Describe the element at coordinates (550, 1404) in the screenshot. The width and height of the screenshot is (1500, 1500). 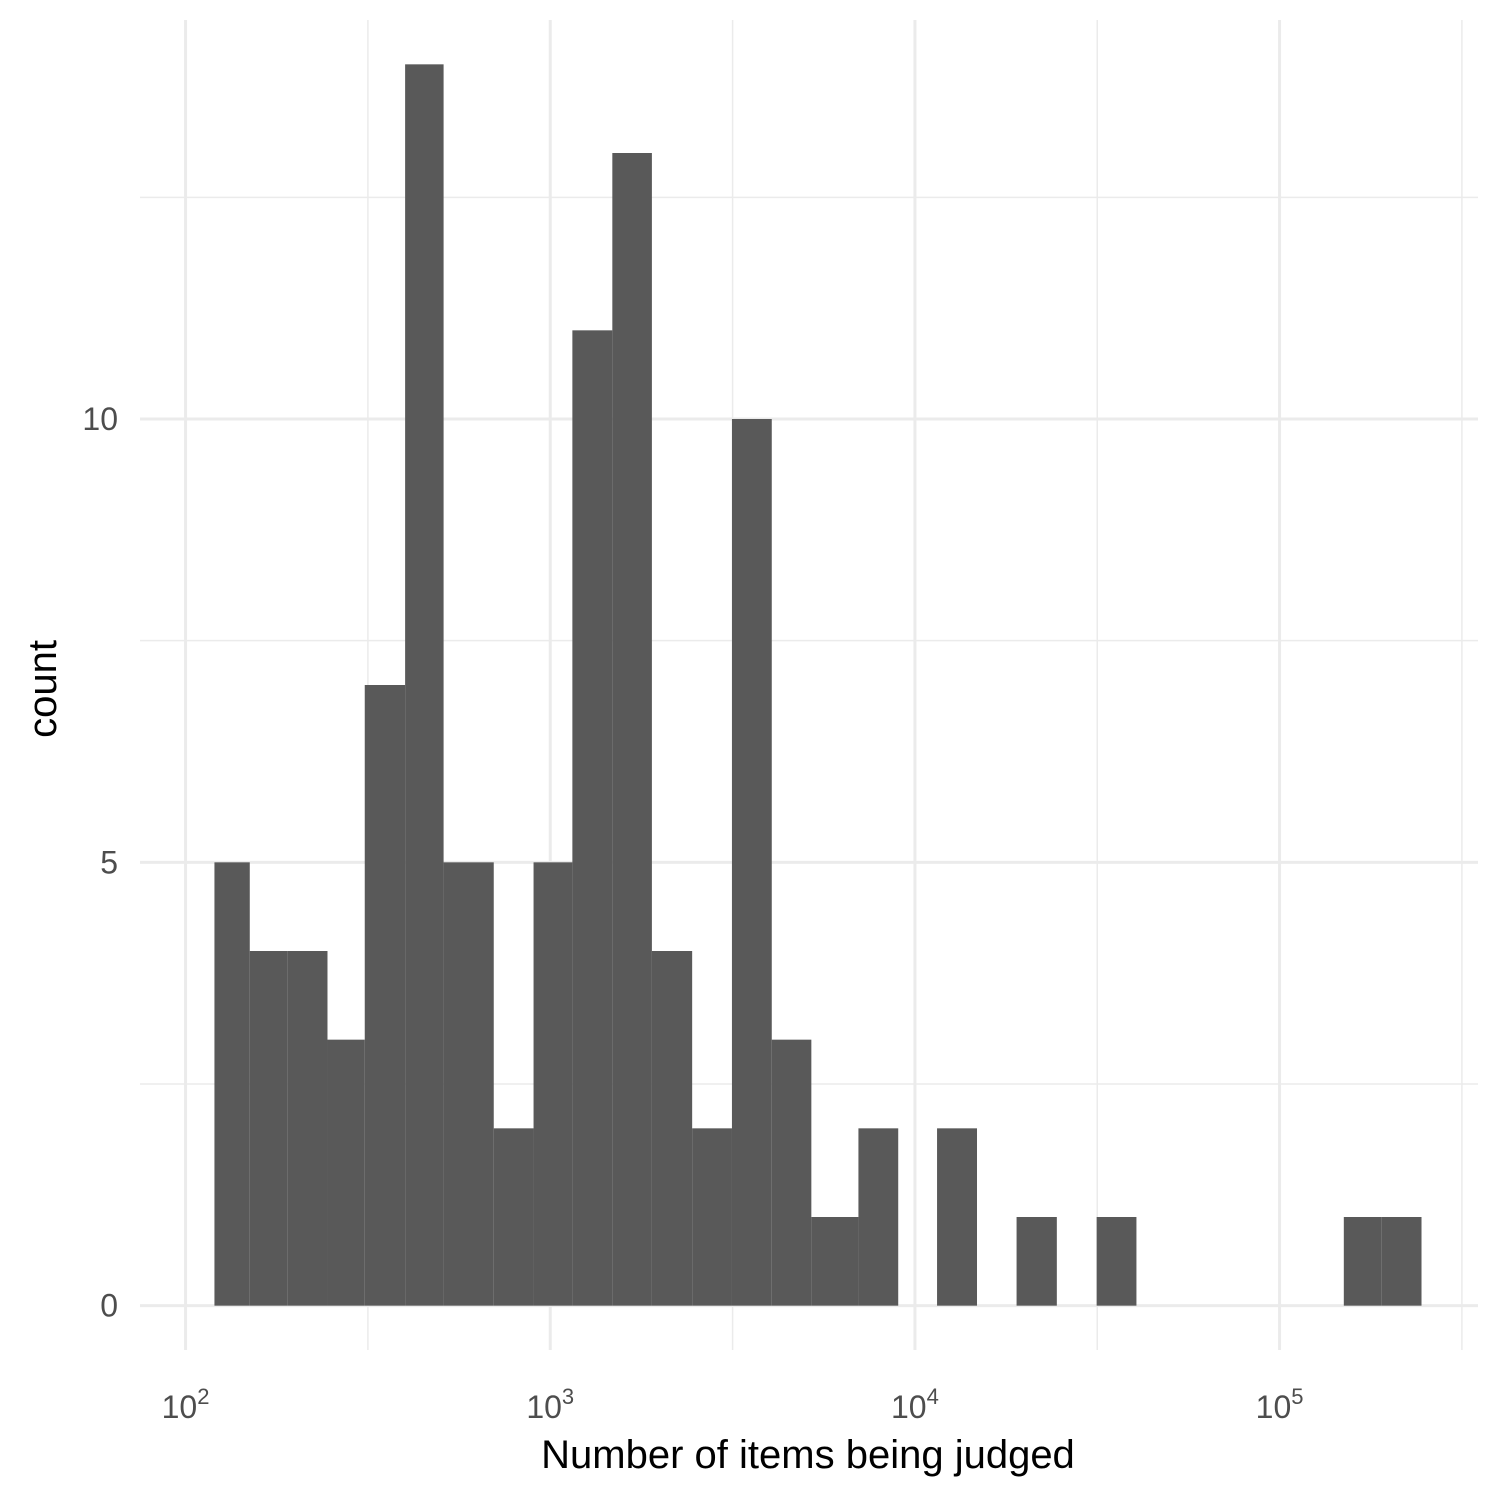
I see `x-tick-label: 10³` at that location.